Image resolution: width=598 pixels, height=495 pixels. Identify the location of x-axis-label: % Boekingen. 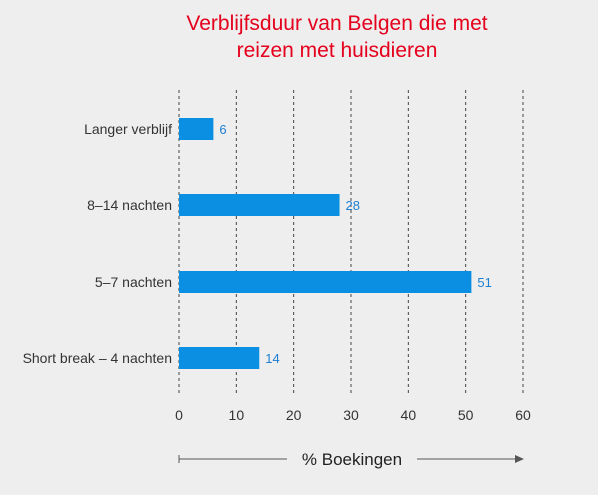
(352, 459).